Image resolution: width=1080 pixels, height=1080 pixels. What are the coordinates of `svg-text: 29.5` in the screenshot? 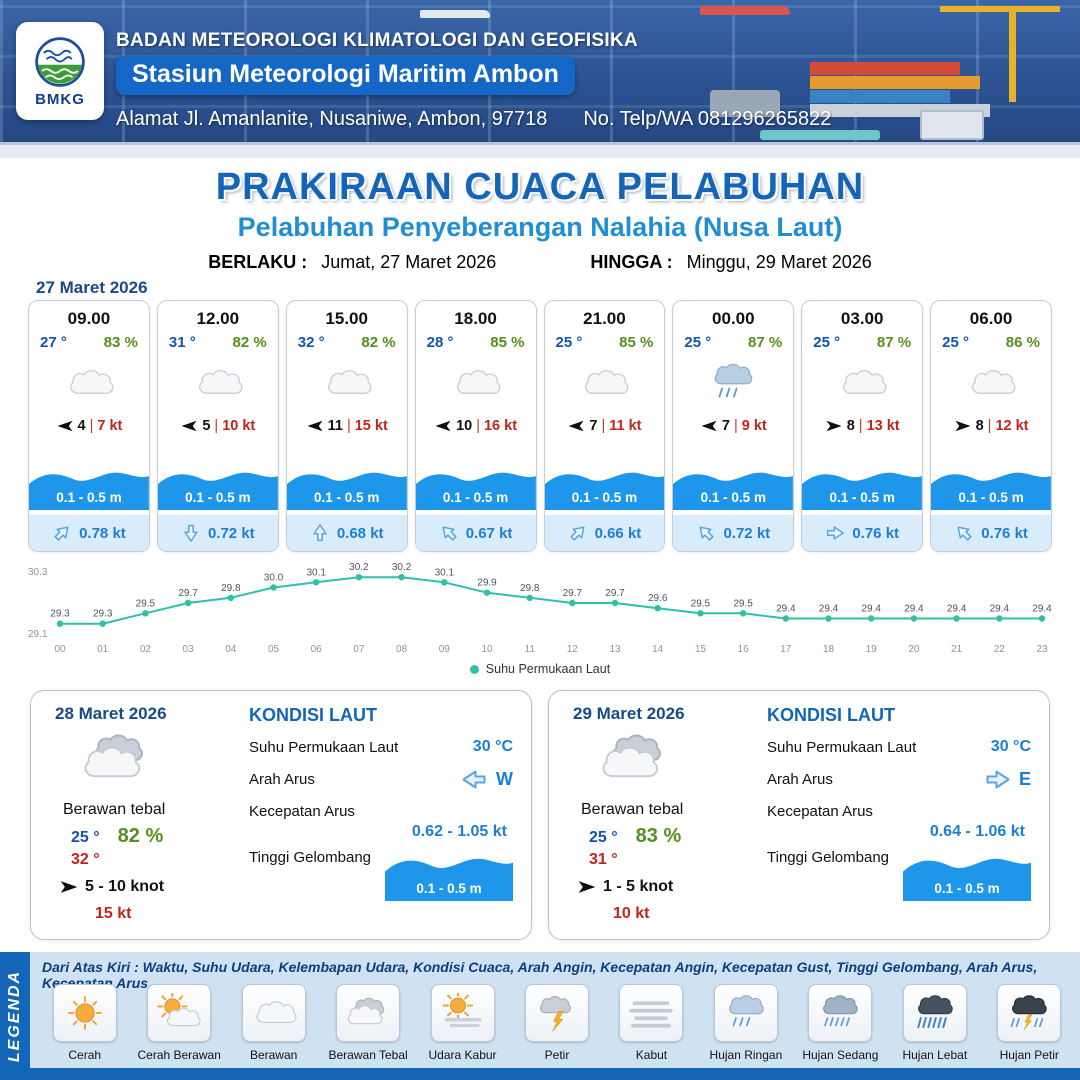 It's located at (743, 603).